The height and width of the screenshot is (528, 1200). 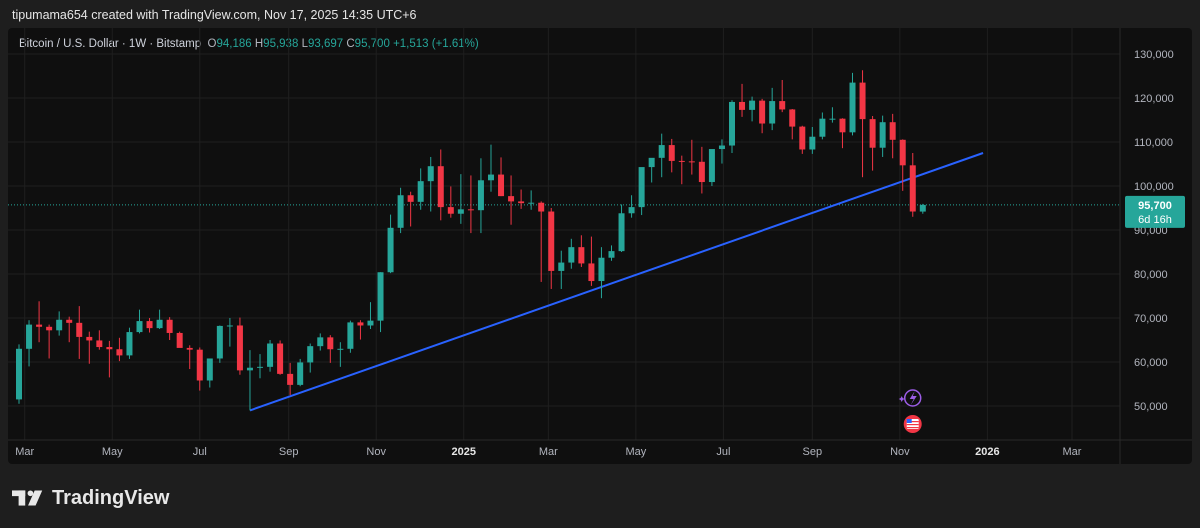 I want to click on y-tick-label: 90,000, so click(x=1151, y=231).